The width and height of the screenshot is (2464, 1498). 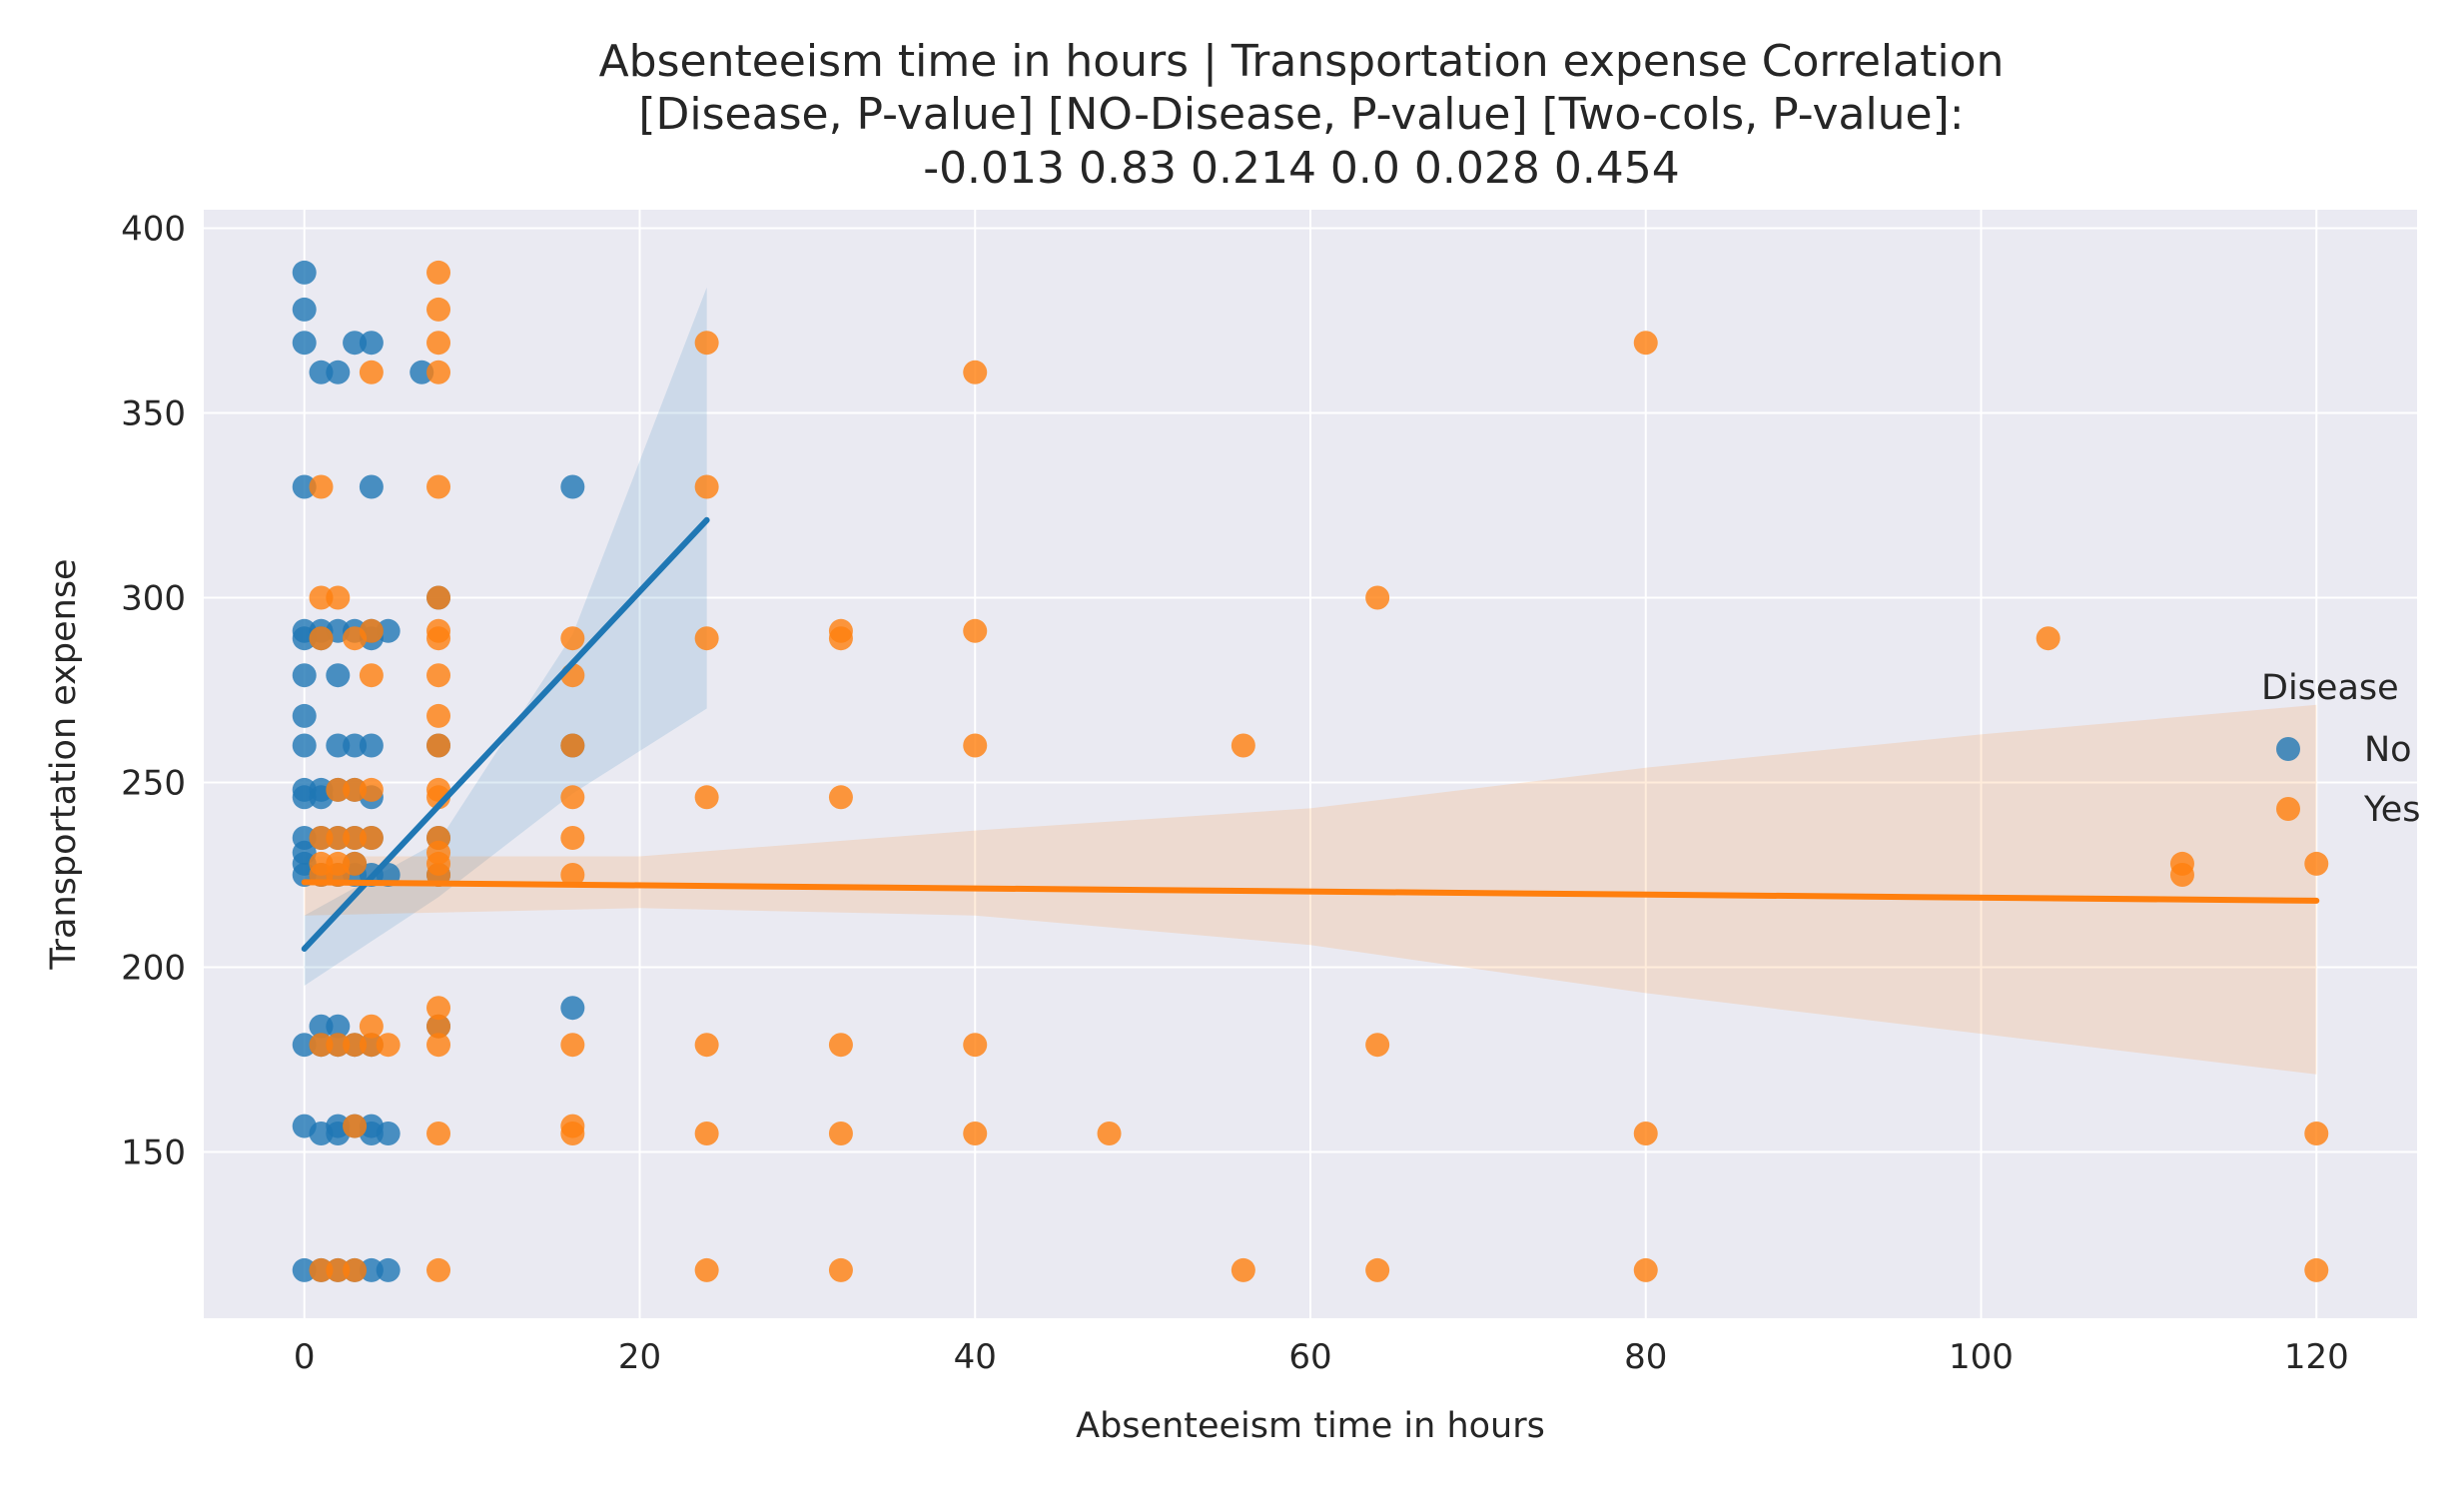 What do you see at coordinates (2388, 750) in the screenshot?
I see `legend-label-no: No` at bounding box center [2388, 750].